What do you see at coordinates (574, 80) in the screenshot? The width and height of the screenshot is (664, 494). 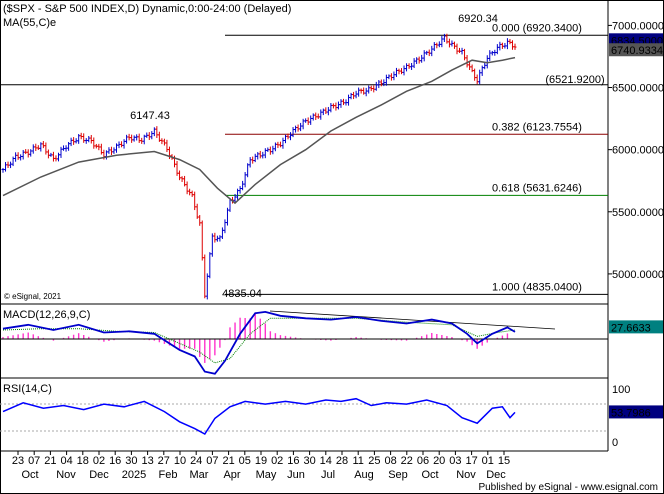 I see `support-label: (6521.9200)` at bounding box center [574, 80].